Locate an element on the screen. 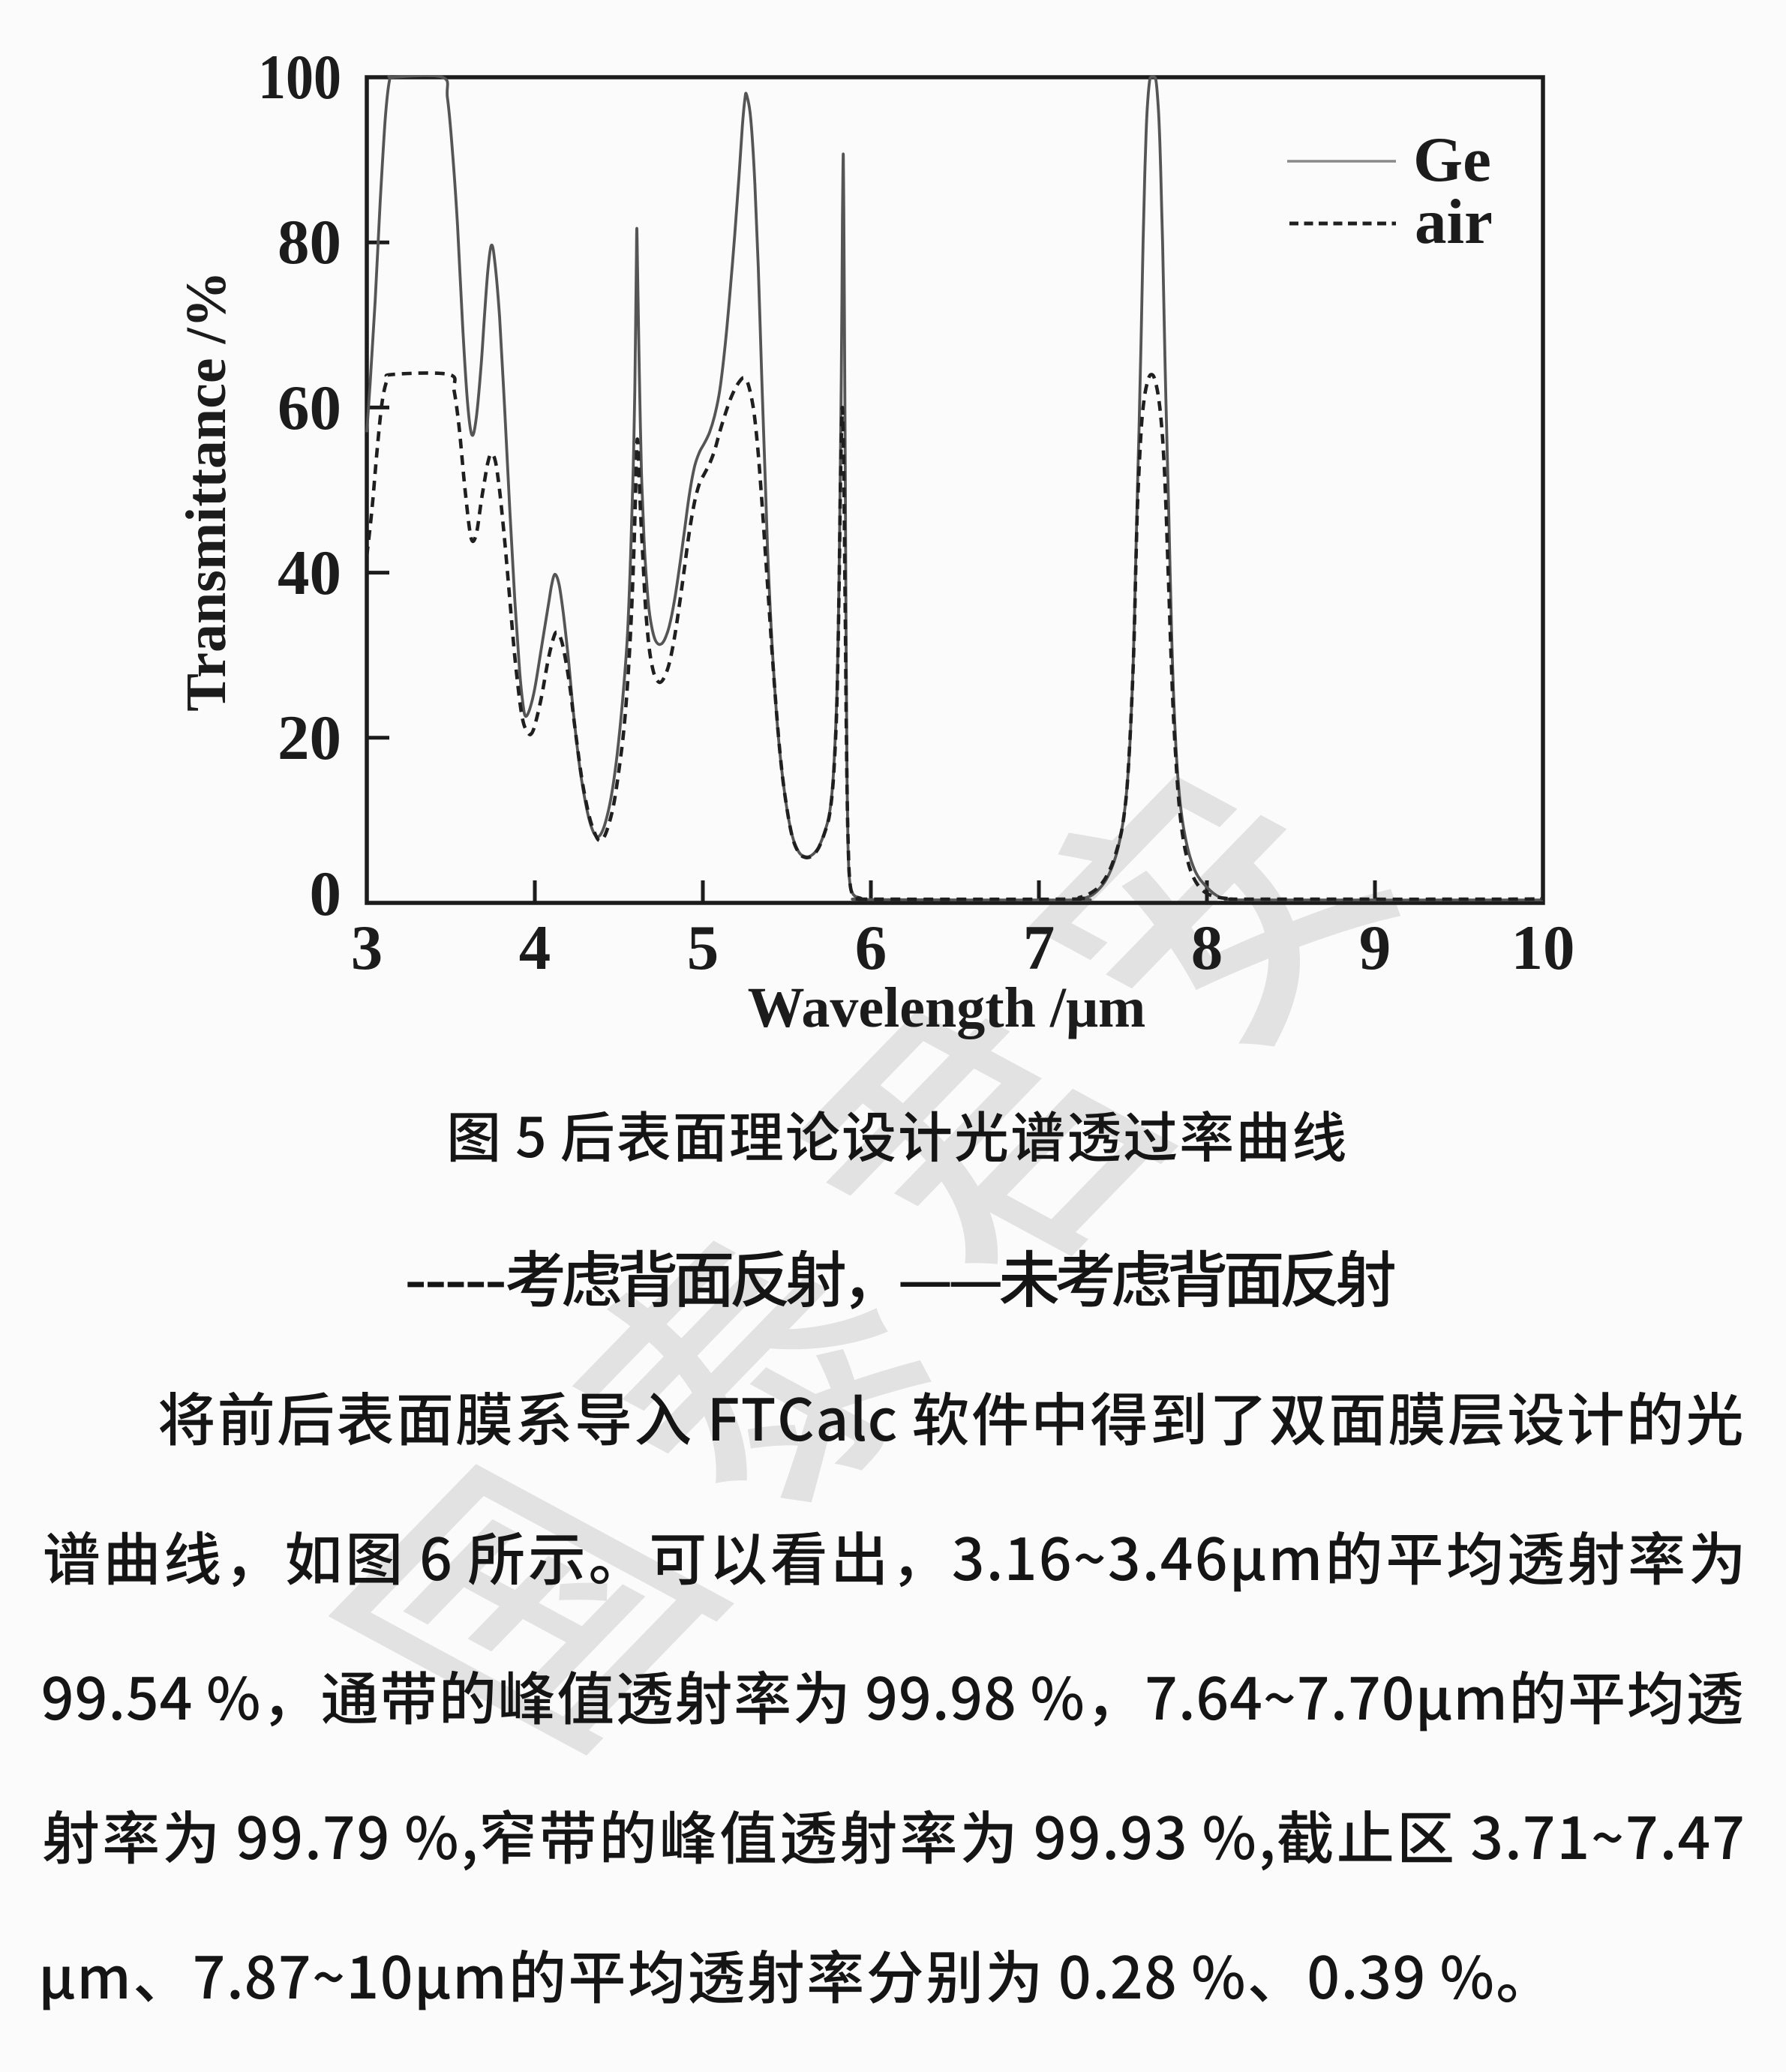 This screenshot has height=2072, width=1786. svg-text: 6 is located at coordinates (871, 948).